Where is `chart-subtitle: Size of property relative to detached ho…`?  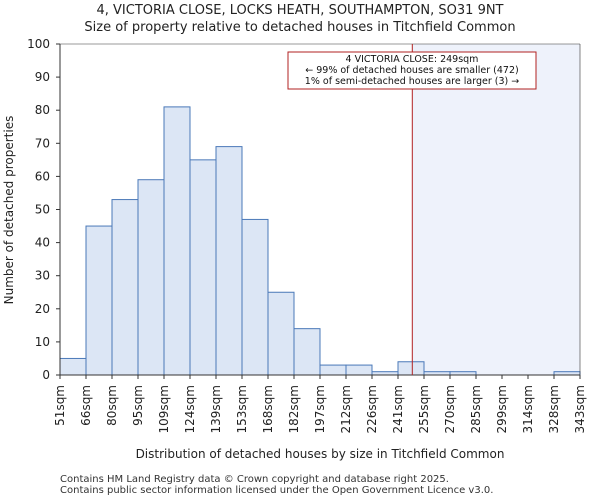 chart-subtitle: Size of property relative to detached ho… is located at coordinates (300, 27).